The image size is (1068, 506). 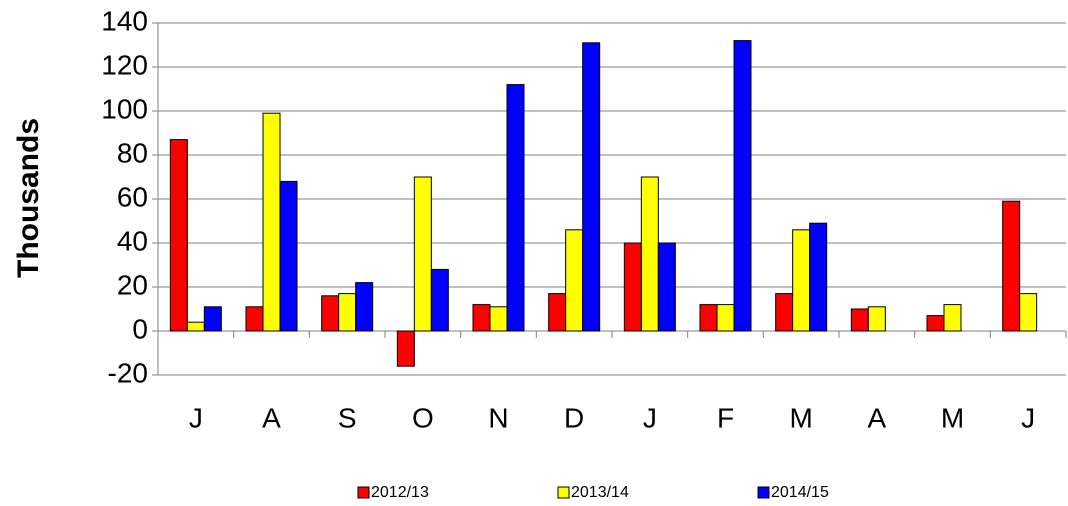 What do you see at coordinates (132, 196) in the screenshot?
I see `y-tick-label: 60` at bounding box center [132, 196].